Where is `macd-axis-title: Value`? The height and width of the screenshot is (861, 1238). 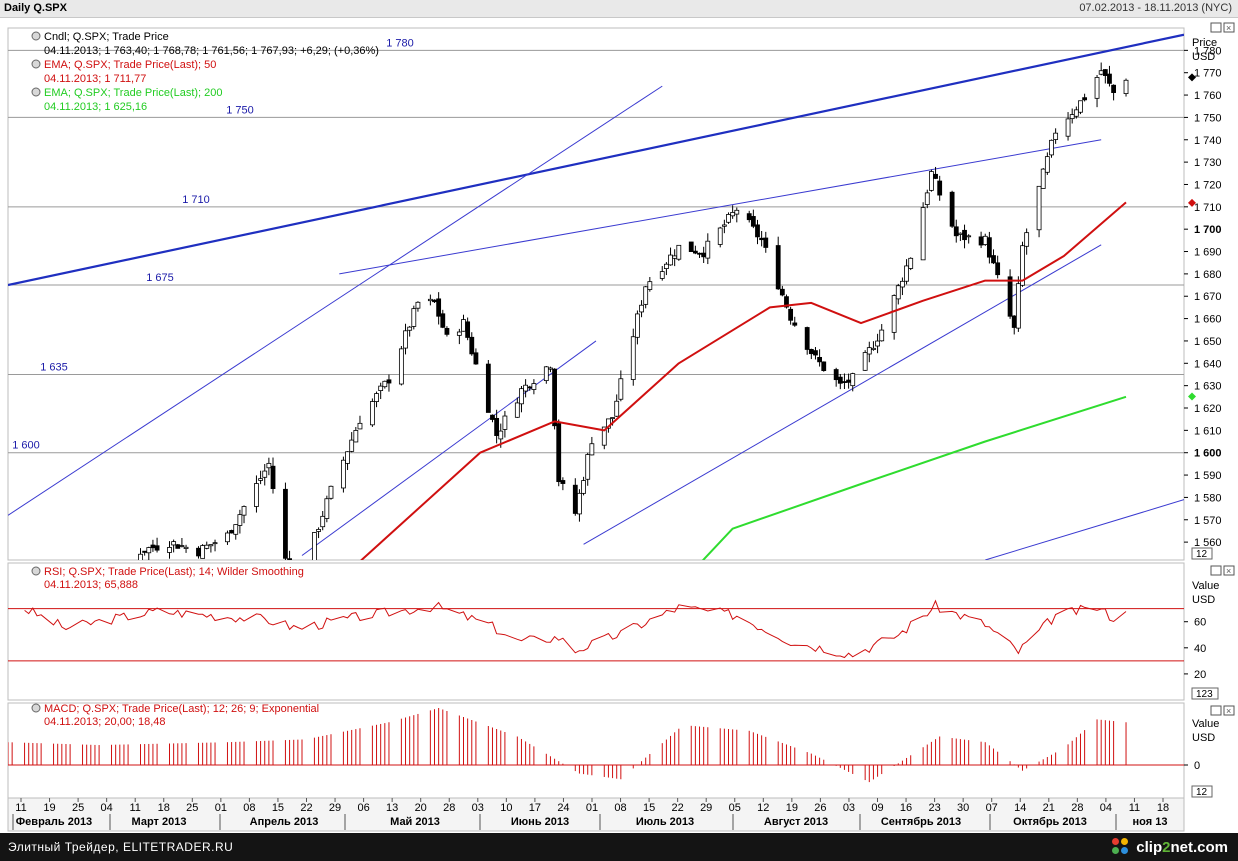
macd-axis-title: Value is located at coordinates (1205, 724).